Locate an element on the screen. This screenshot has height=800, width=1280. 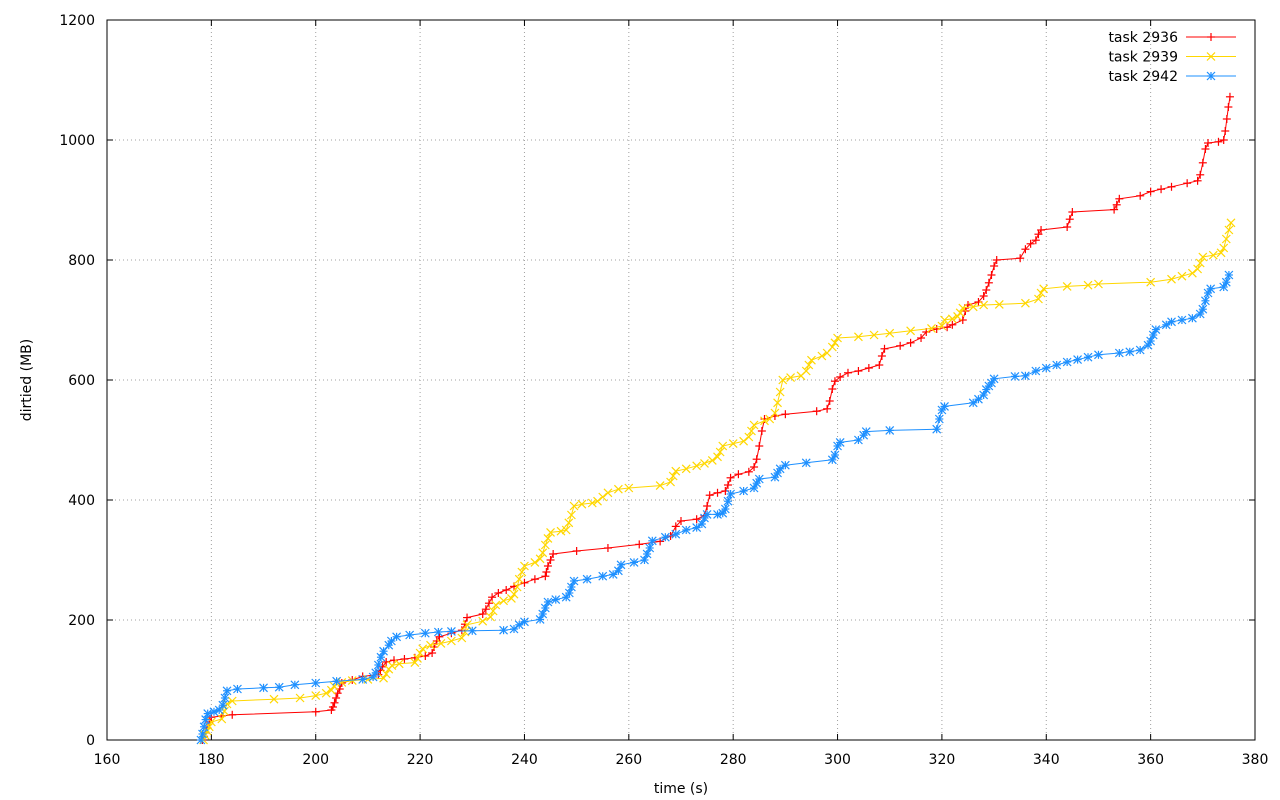
x-tick-label: 360 is located at coordinates (1150, 760).